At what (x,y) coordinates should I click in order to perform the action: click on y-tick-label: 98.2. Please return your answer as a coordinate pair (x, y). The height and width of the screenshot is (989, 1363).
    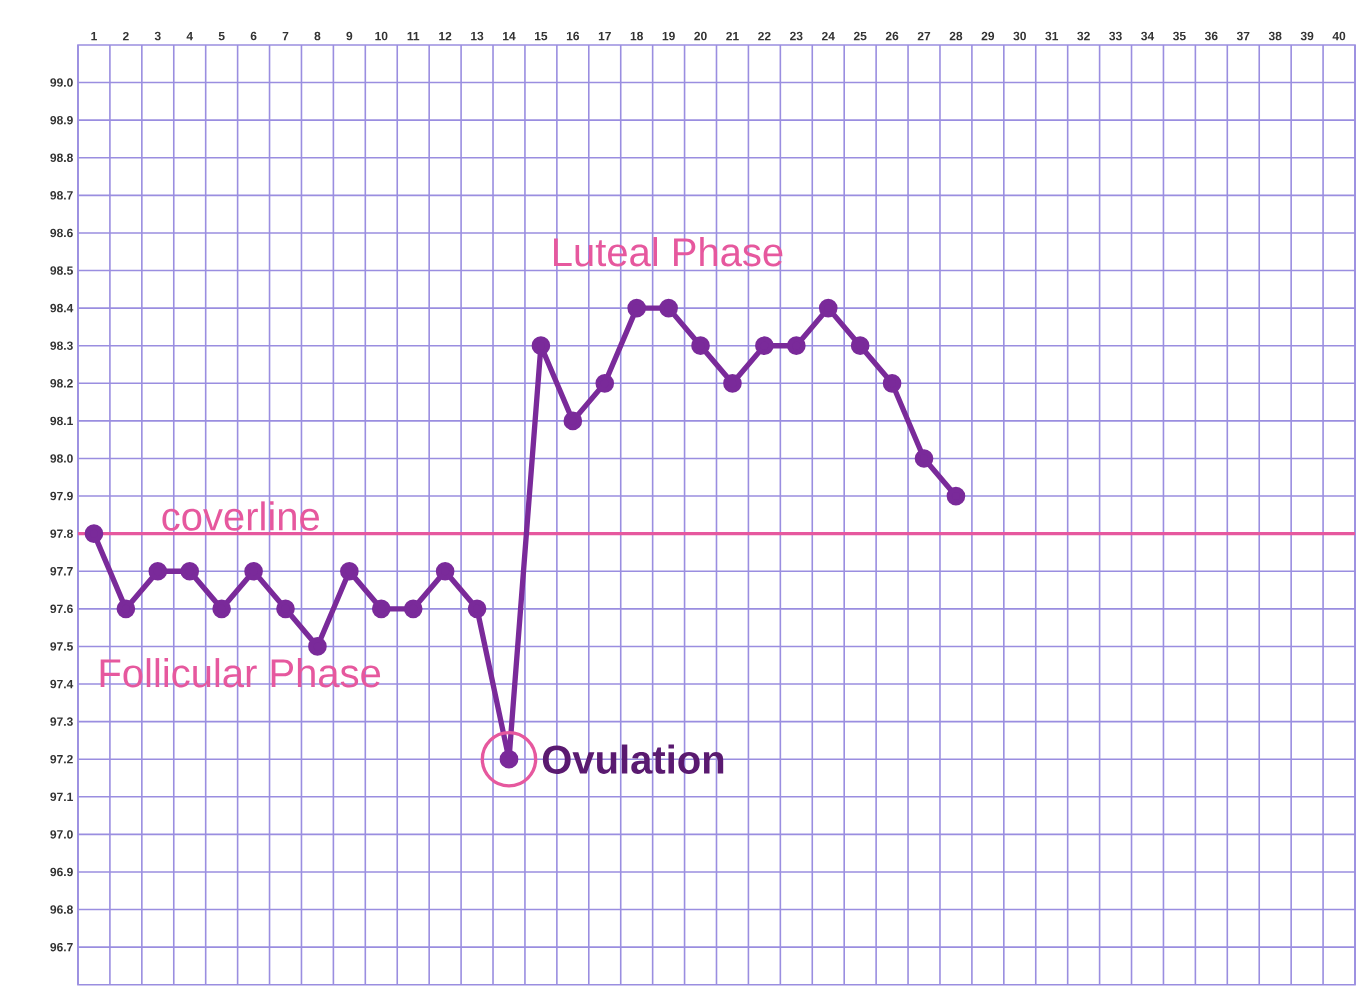
    Looking at the image, I should click on (61, 383).